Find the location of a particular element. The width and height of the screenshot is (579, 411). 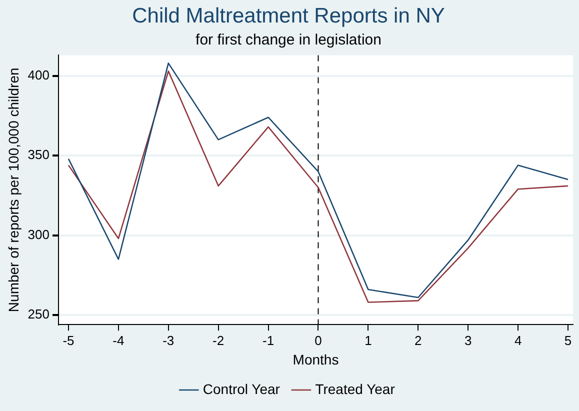

x-tick-label: 3 is located at coordinates (468, 340).